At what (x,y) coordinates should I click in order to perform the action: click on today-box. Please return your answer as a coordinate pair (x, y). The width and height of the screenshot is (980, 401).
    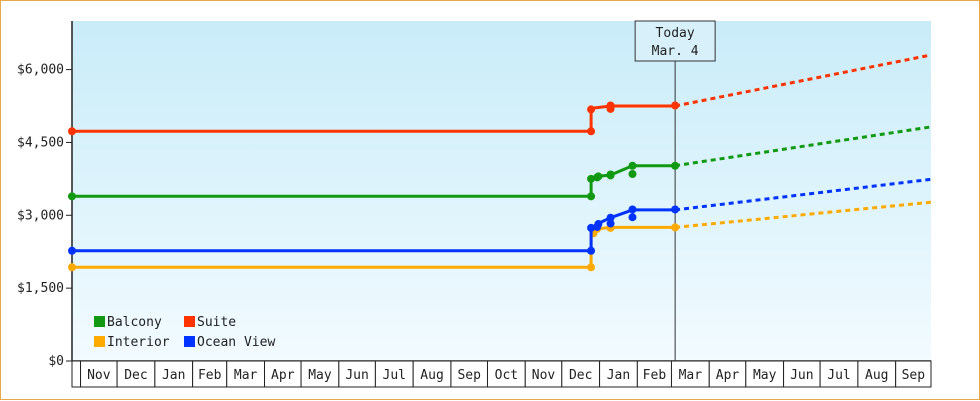
    Looking at the image, I should click on (675, 41).